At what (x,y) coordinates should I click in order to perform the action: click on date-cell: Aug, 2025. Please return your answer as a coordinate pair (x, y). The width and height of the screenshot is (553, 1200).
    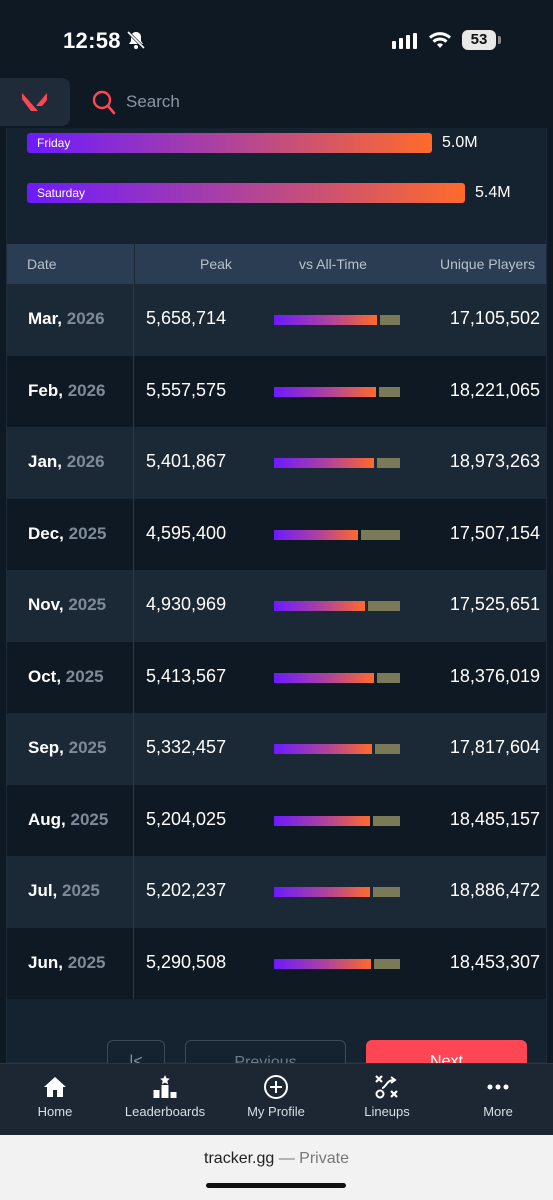
    Looking at the image, I should click on (68, 820).